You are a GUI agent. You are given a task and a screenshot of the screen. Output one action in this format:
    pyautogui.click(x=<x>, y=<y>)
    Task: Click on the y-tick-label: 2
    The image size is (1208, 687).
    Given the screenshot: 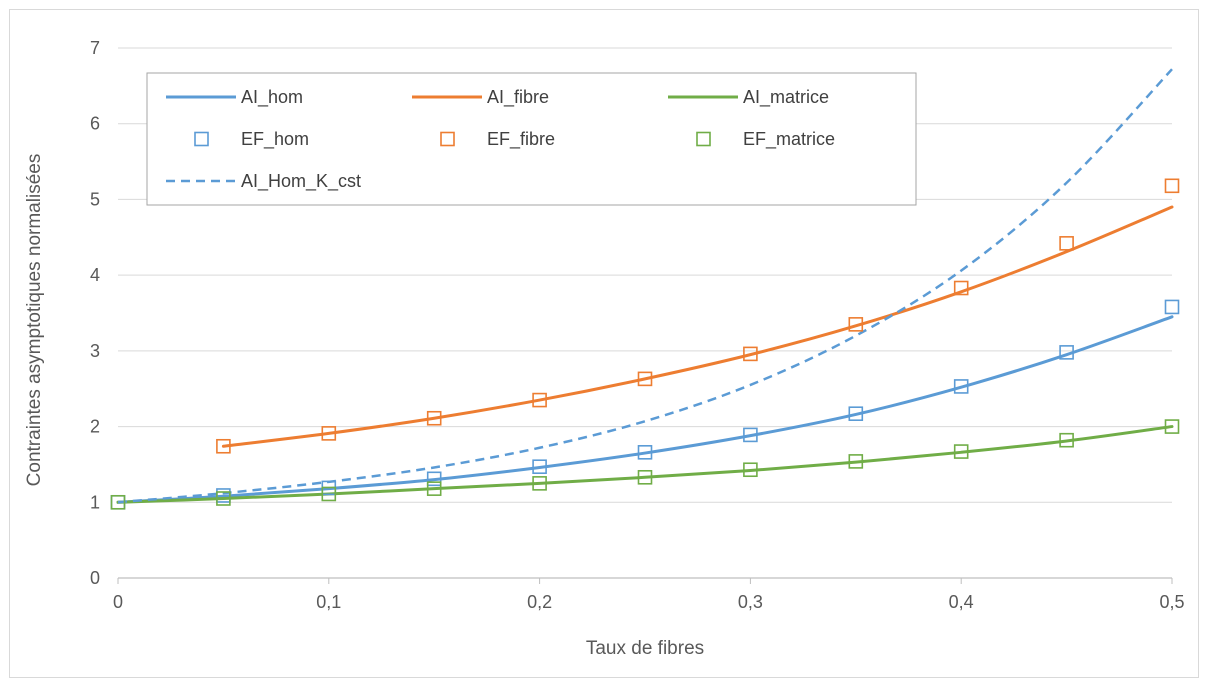 What is the action you would take?
    pyautogui.click(x=95, y=427)
    